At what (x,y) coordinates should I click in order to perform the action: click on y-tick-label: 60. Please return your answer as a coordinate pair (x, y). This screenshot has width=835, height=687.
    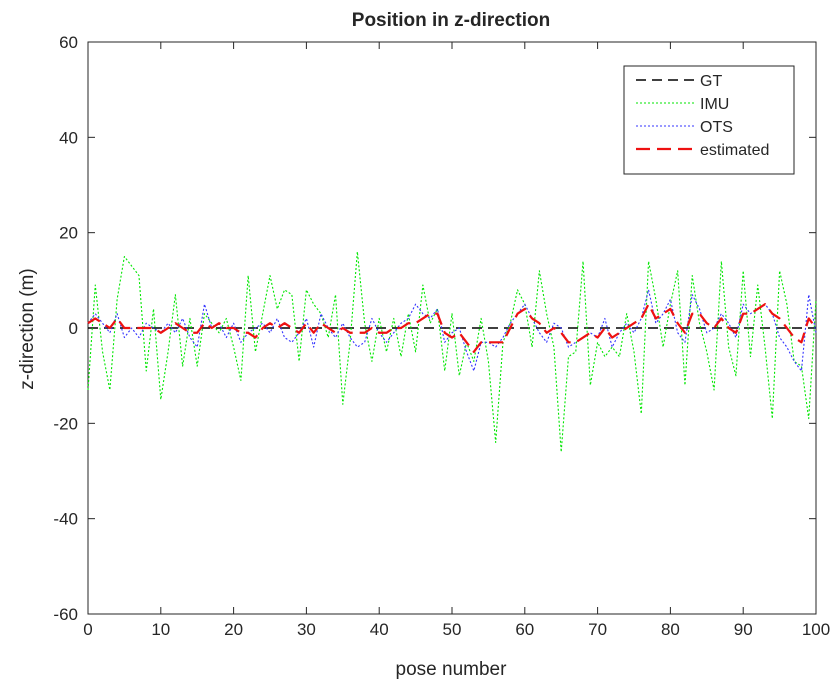
    Looking at the image, I should click on (68, 42).